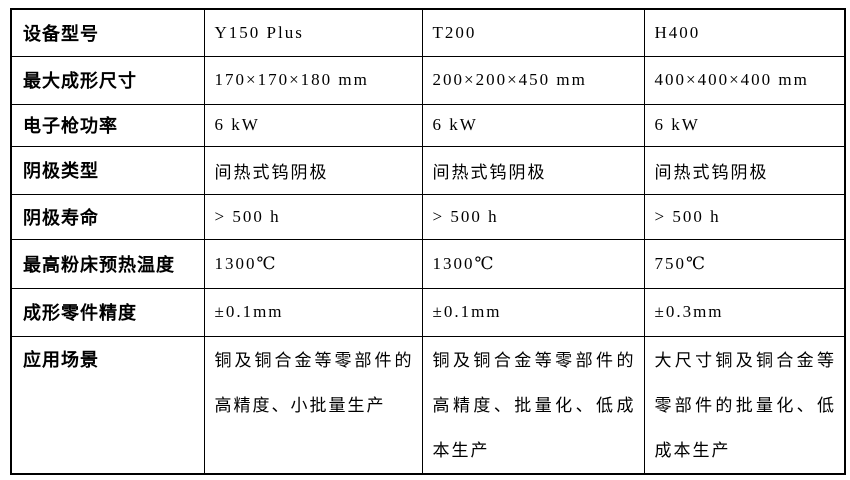  What do you see at coordinates (533, 125) in the screenshot?
I see `spec-value-electron-gun-power-2: 6 kW` at bounding box center [533, 125].